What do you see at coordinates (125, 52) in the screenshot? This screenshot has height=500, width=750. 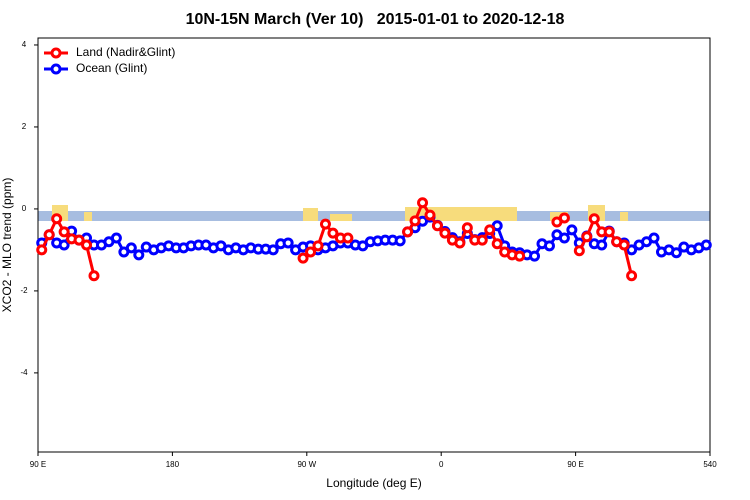 I see `legend-label: Land (Nadir&Glint)` at bounding box center [125, 52].